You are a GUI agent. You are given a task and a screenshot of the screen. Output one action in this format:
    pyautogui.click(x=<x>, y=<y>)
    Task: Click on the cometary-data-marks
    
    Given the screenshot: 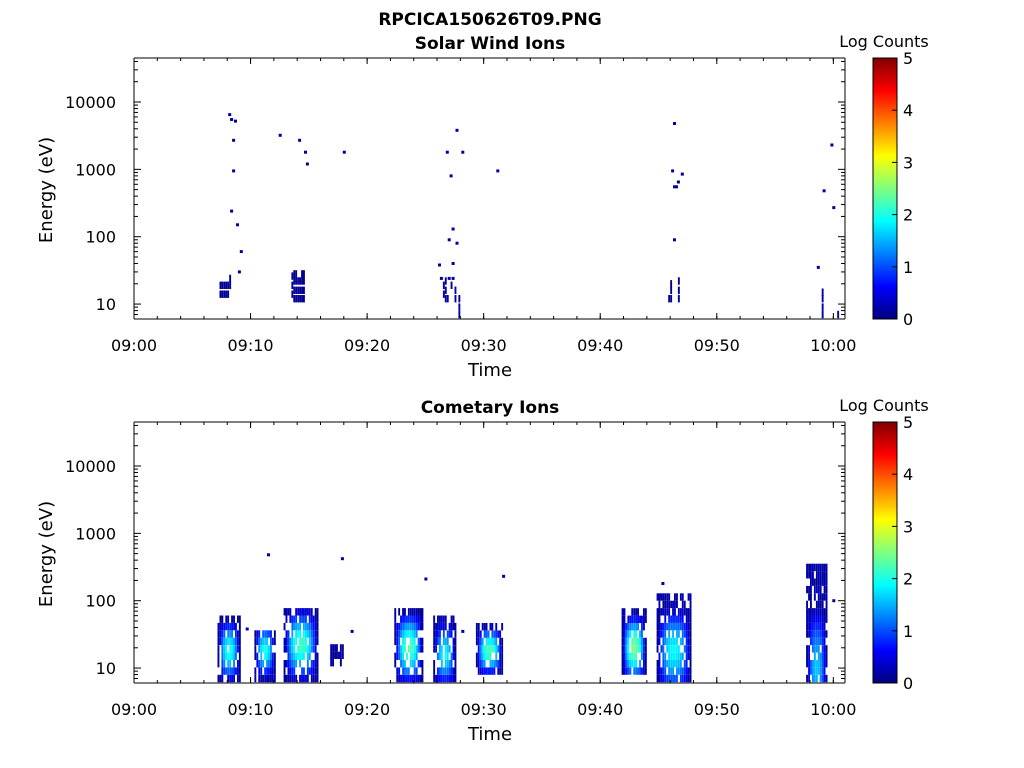 What is the action you would take?
    pyautogui.click(x=526, y=618)
    